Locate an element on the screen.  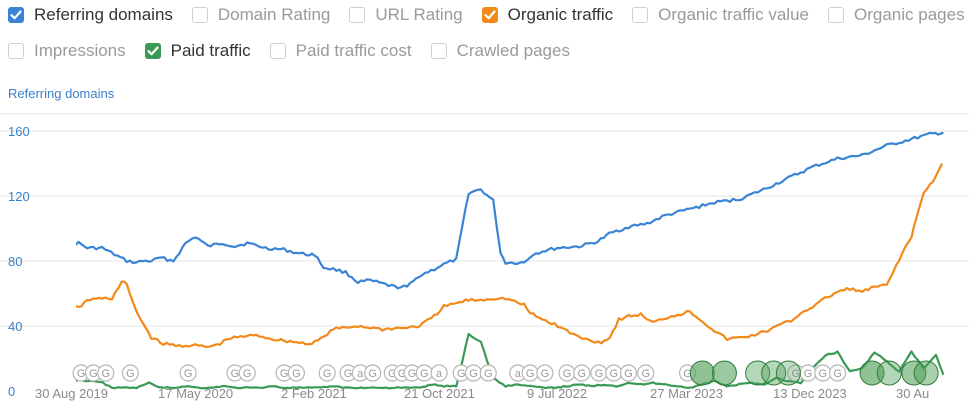
legend-item-paid-traffic: Paid traffic is located at coordinates (197, 51).